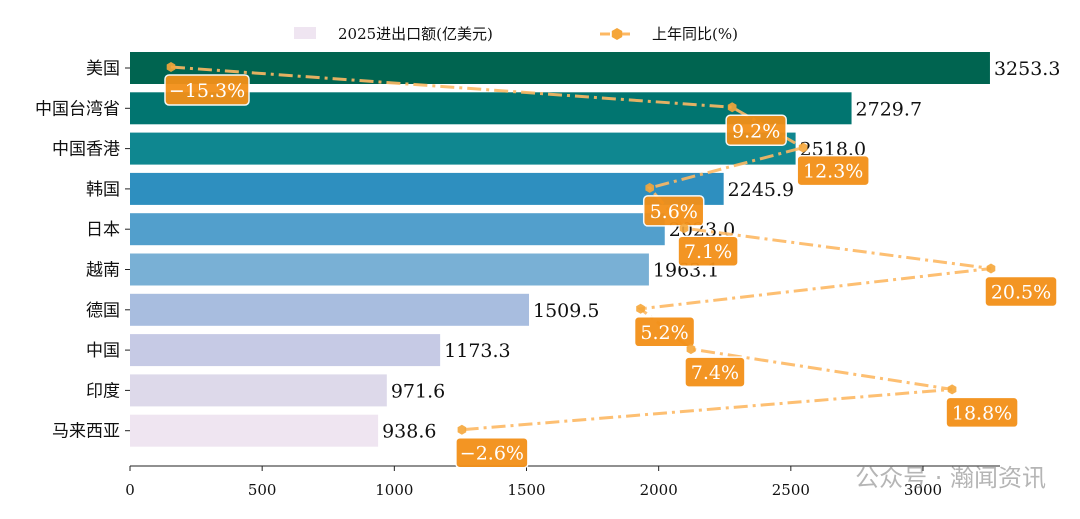  Describe the element at coordinates (791, 490) in the screenshot. I see `x-tick-label: 2500` at that location.